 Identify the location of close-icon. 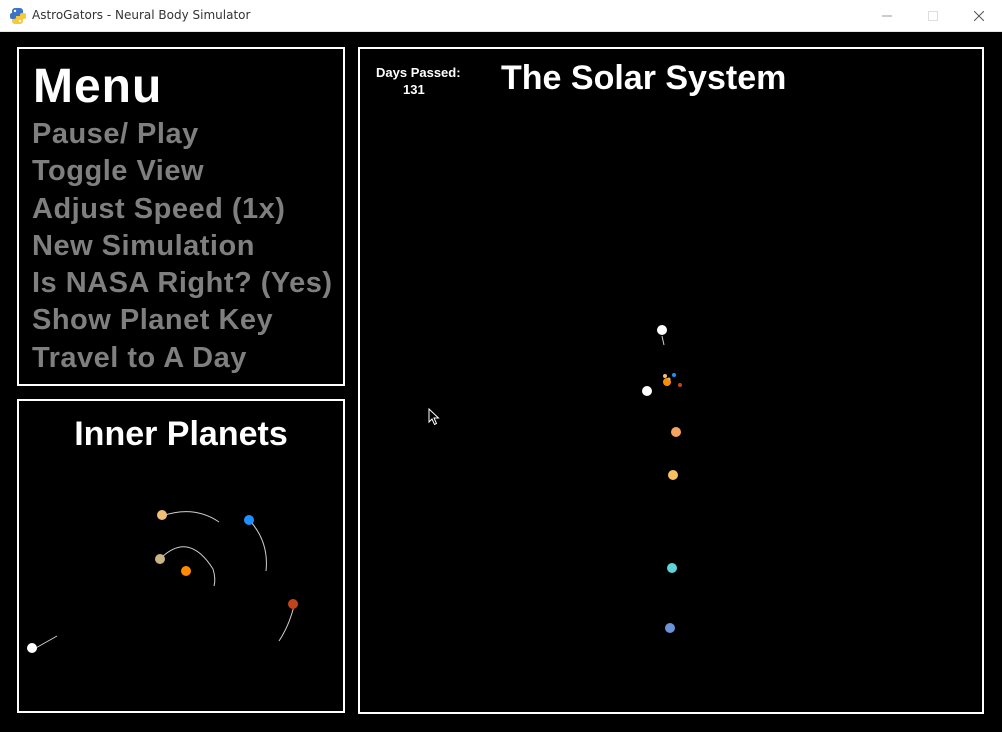
(979, 16).